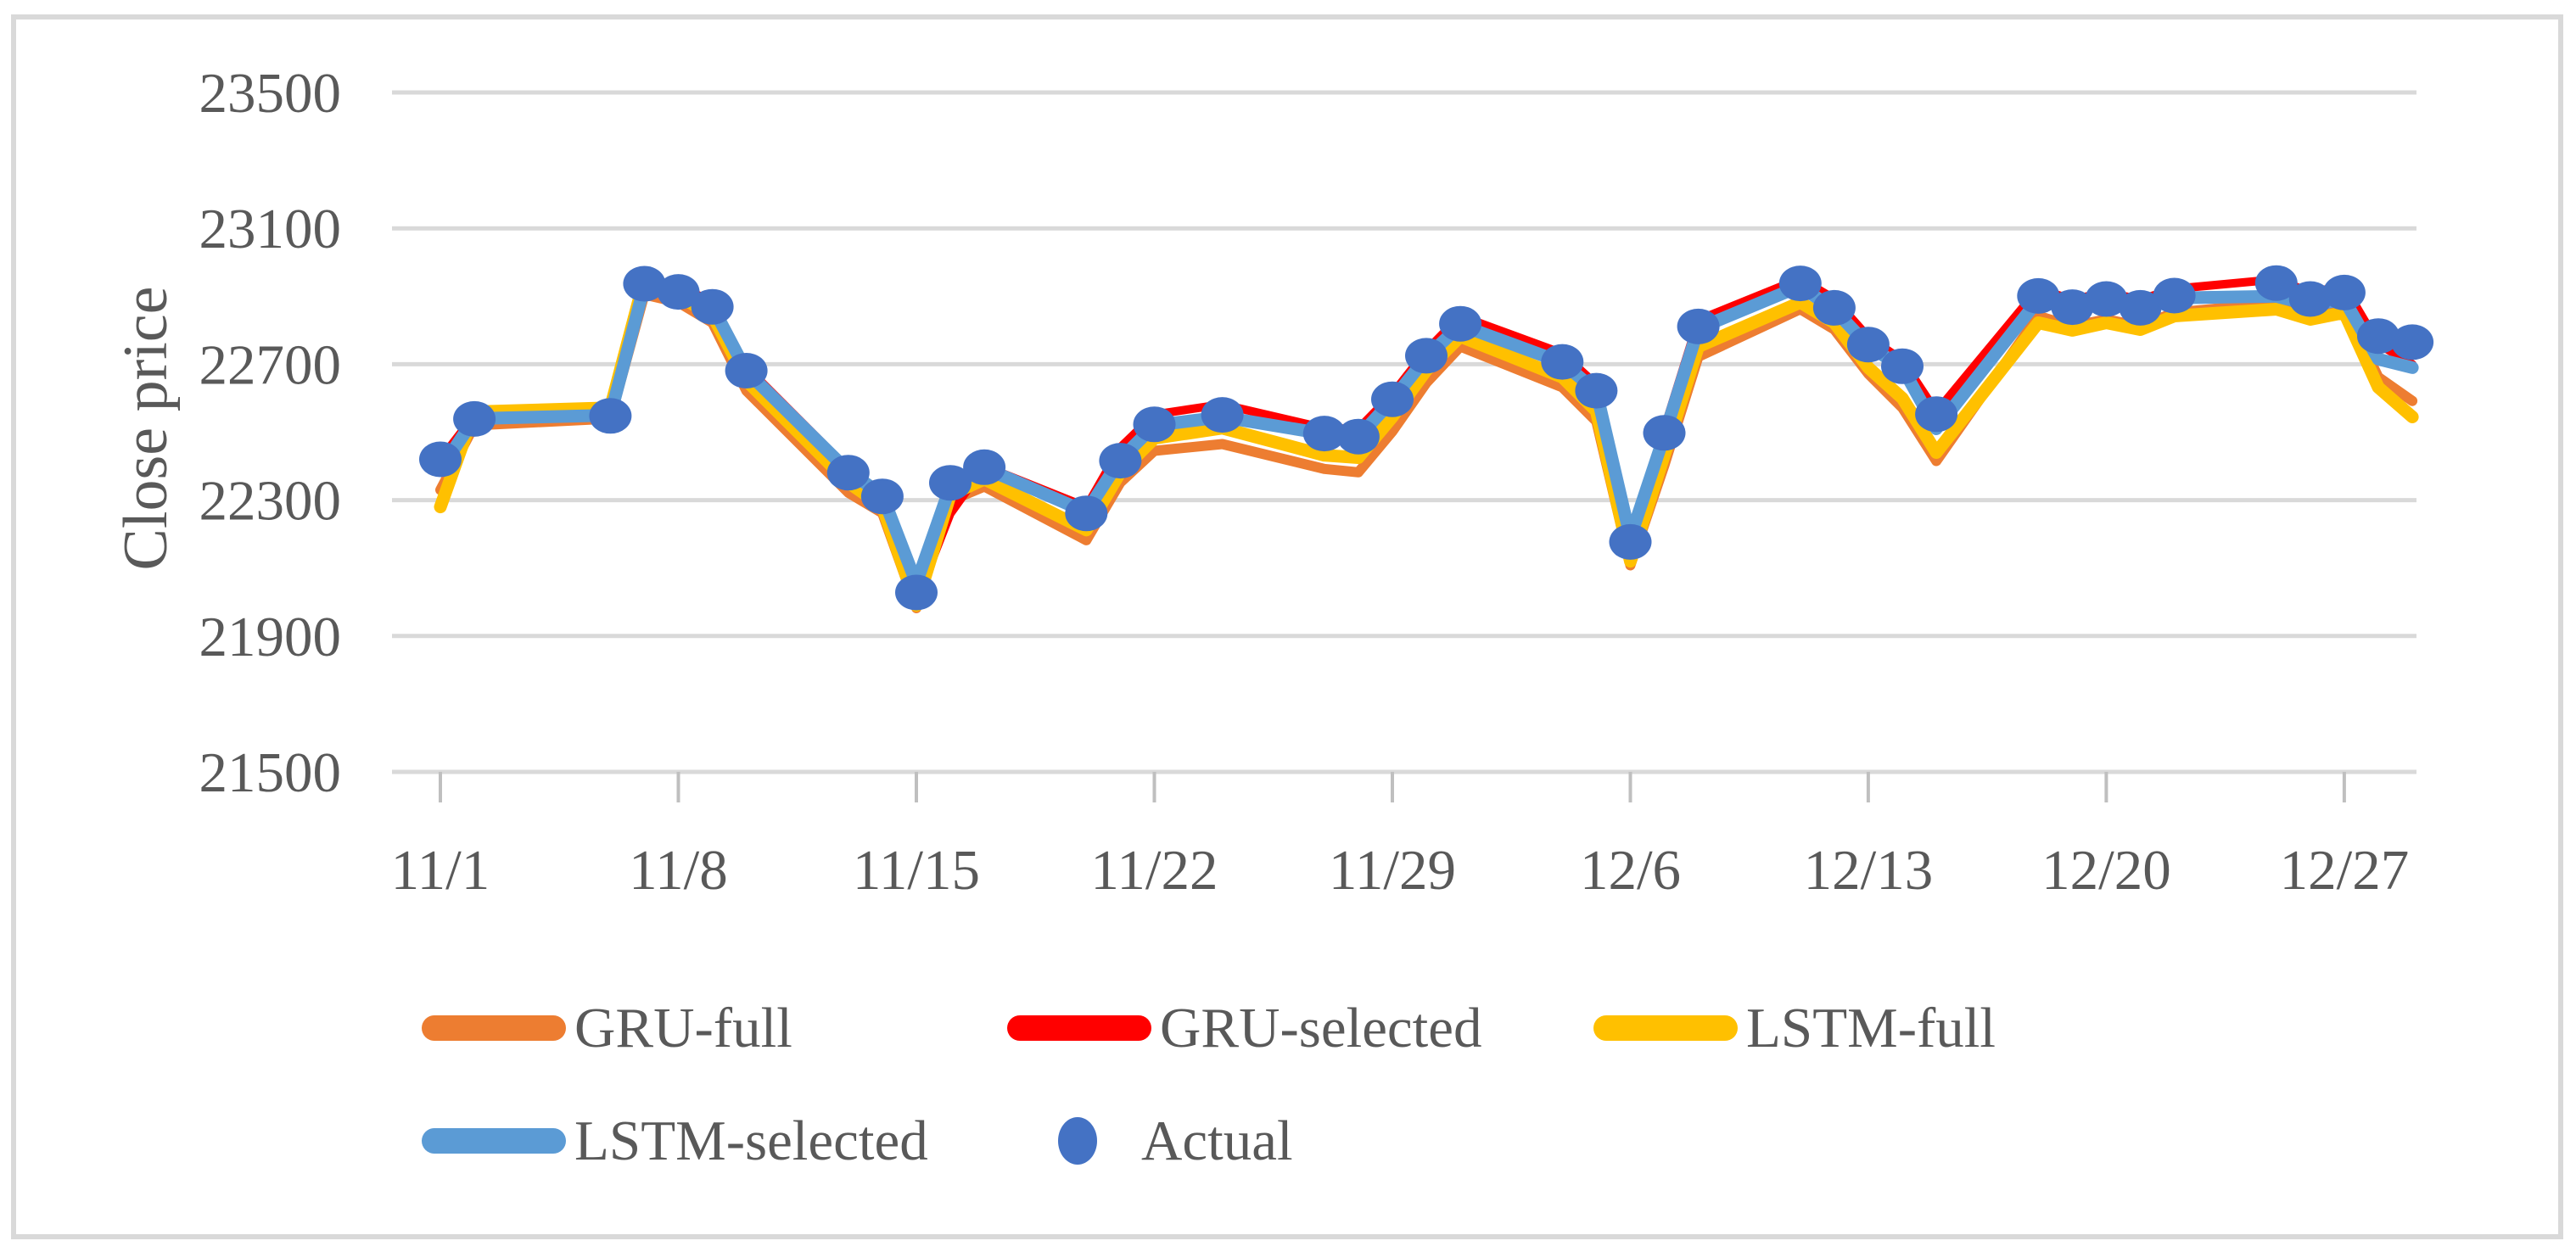  Describe the element at coordinates (1154, 870) in the screenshot. I see `svg-text: 11/22` at that location.